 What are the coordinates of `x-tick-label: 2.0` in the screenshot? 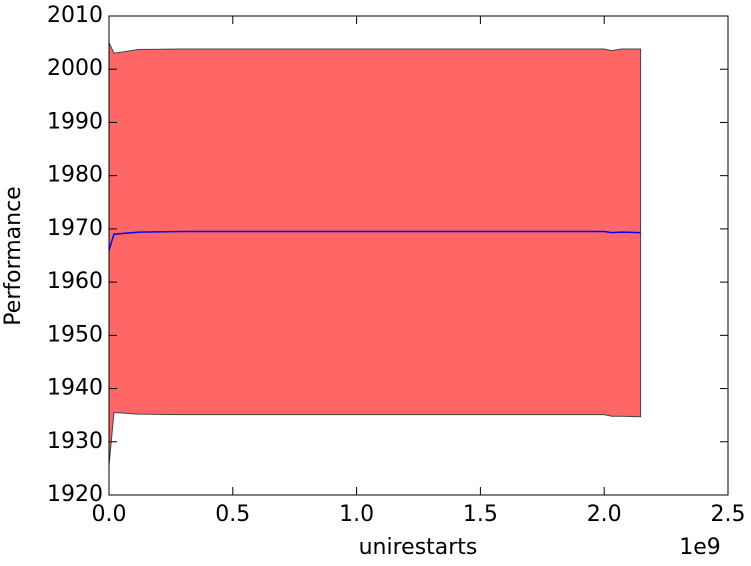 It's located at (604, 514).